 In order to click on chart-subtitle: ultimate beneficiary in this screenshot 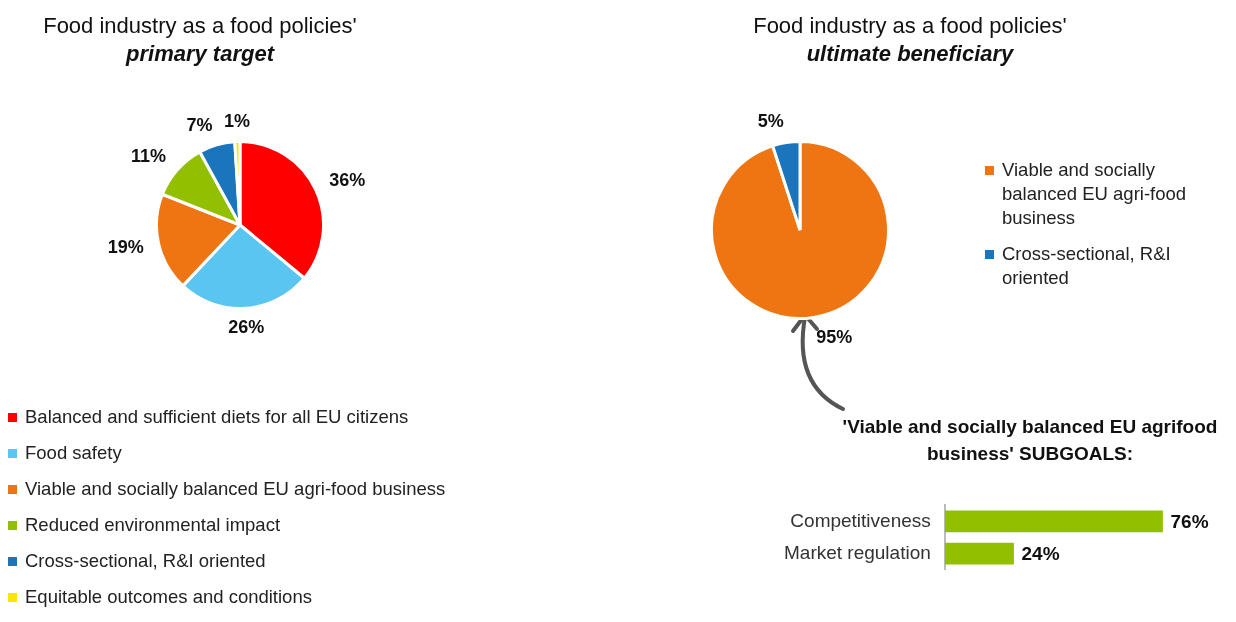, I will do `click(910, 54)`.